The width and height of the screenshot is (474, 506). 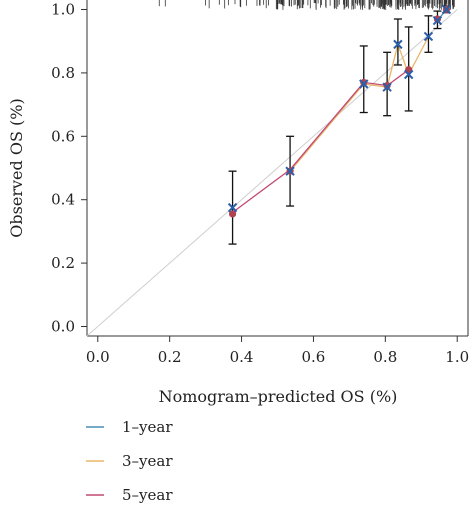 I want to click on series-line-5year, so click(x=321, y=141).